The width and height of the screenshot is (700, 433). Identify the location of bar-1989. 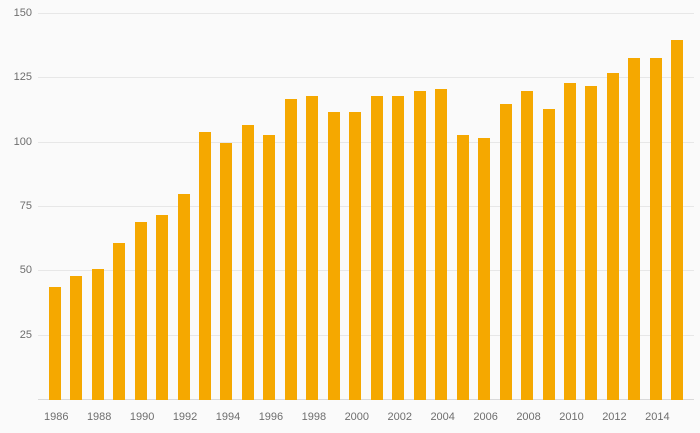
(119, 321).